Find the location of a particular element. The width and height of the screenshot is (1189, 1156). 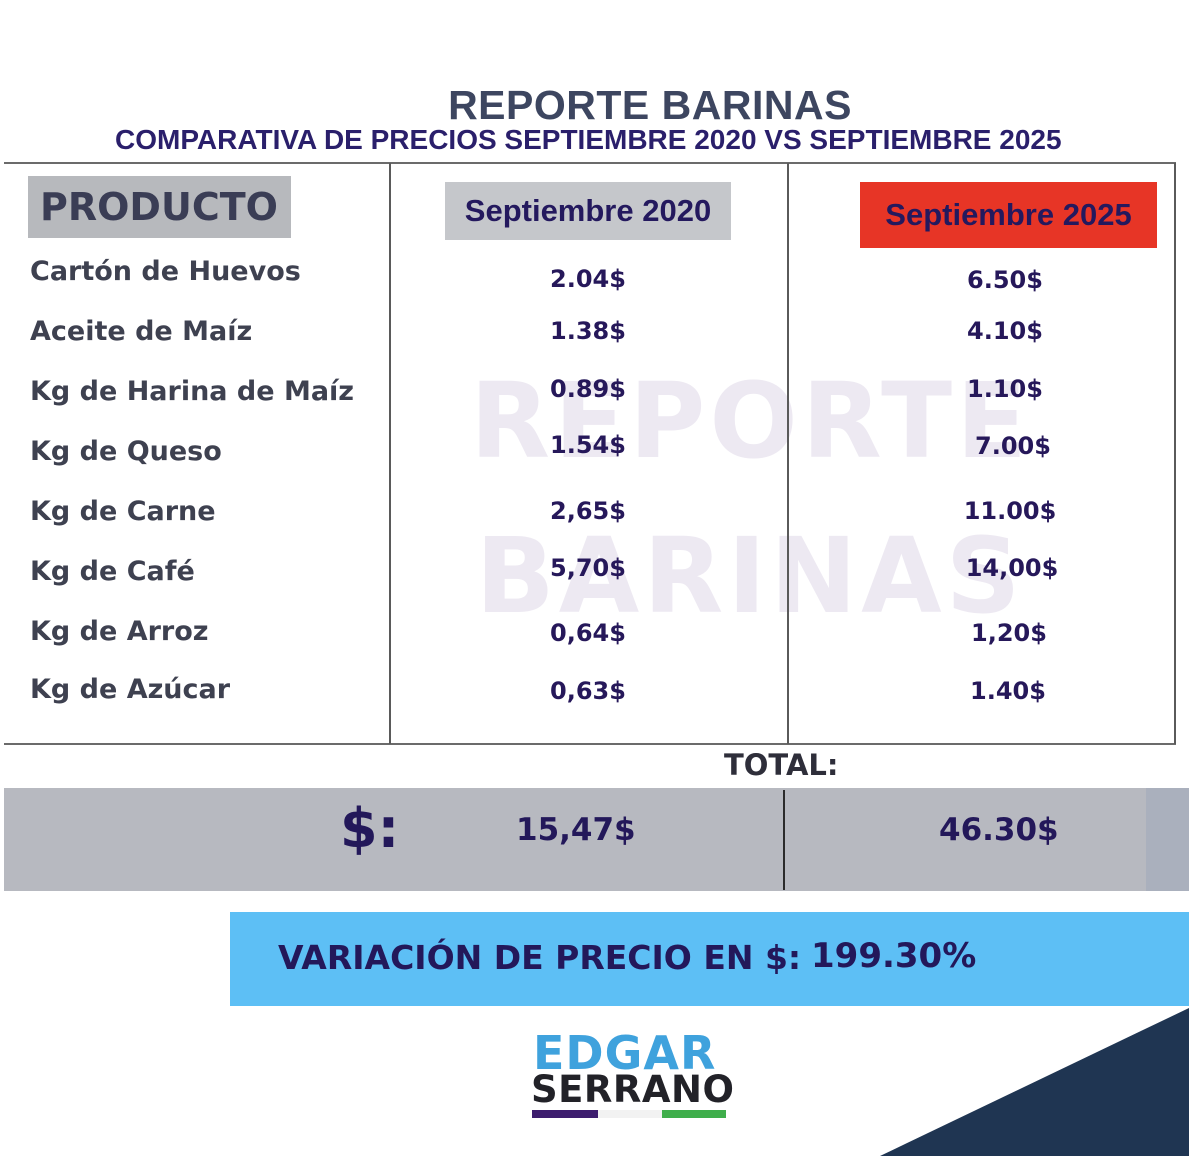

logo-bar-white is located at coordinates (630, 1114).